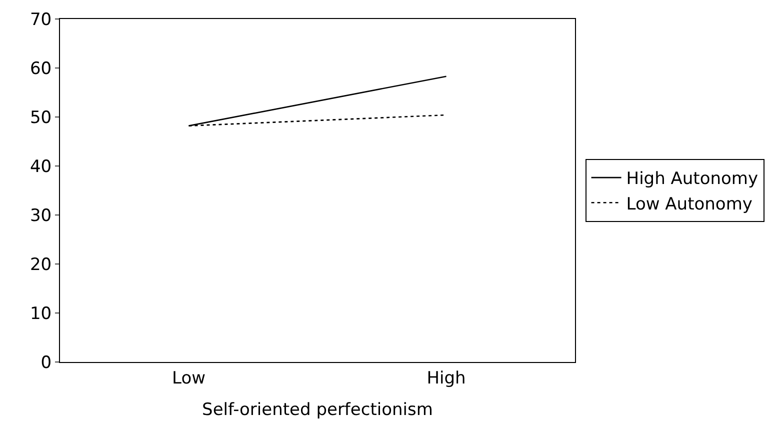  Describe the element at coordinates (689, 204) in the screenshot. I see `legend-label: Low Autonomy` at that location.